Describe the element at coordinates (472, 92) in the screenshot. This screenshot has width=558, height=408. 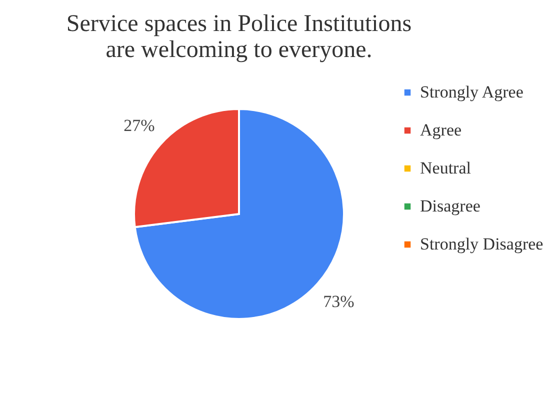
I see `legend-label: Strongly Agree` at that location.